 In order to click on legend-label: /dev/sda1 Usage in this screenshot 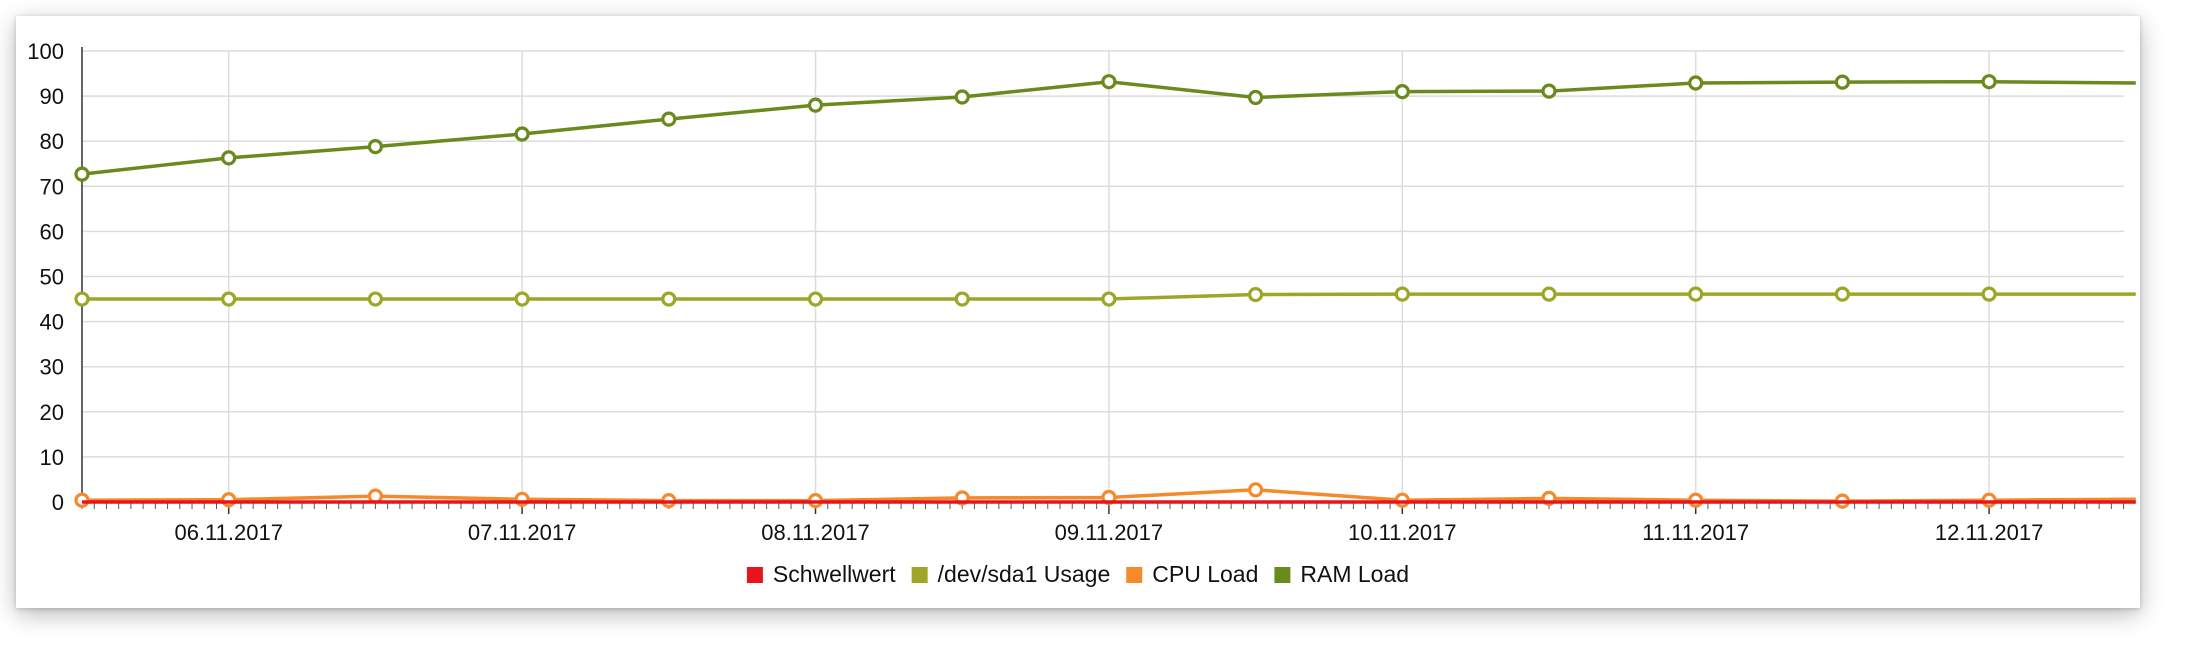, I will do `click(1024, 574)`.